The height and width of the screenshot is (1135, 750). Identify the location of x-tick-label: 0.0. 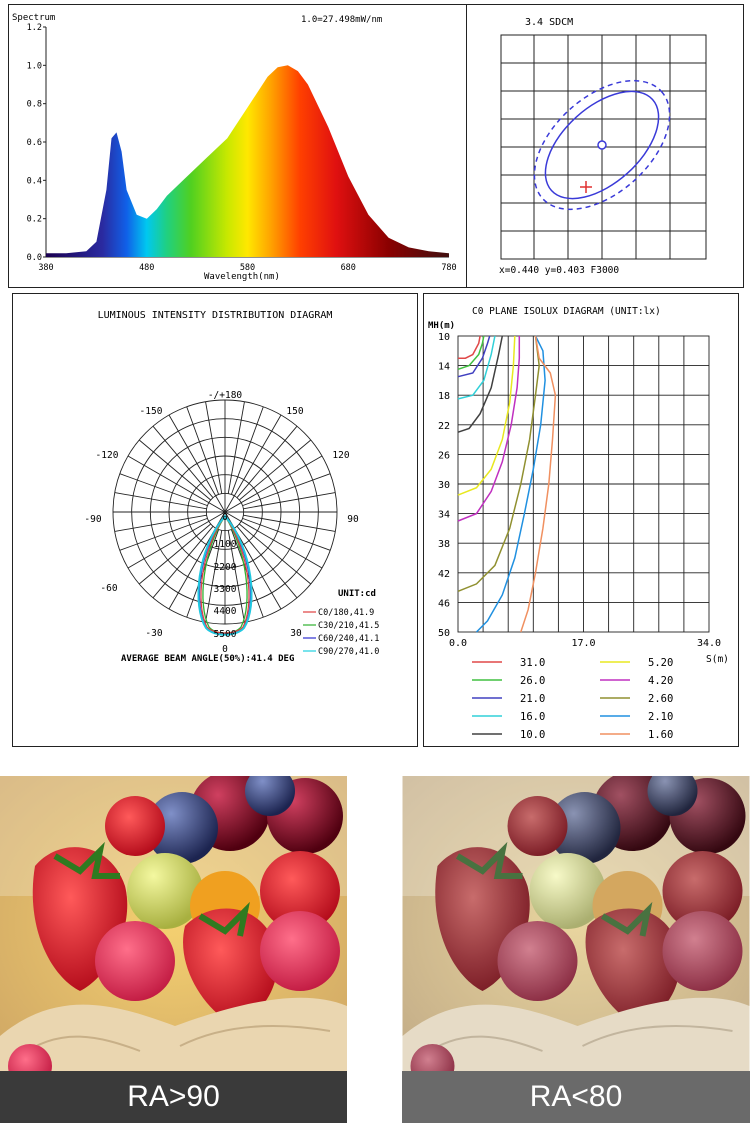
(458, 643).